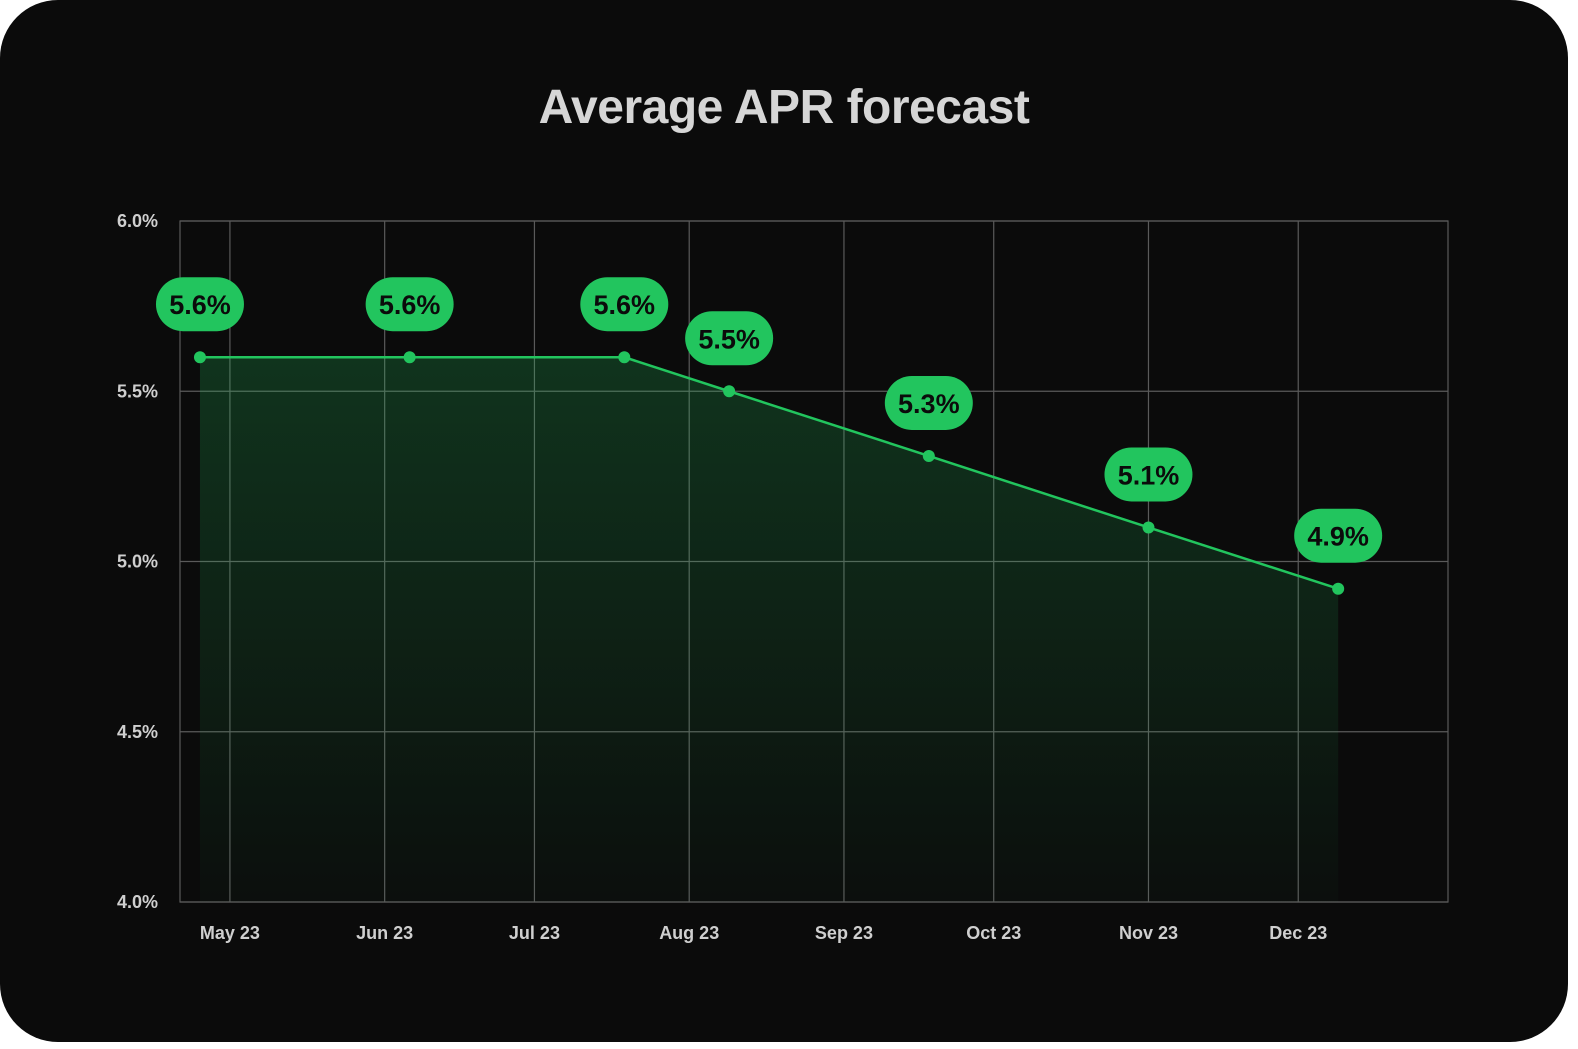  Describe the element at coordinates (844, 933) in the screenshot. I see `x-tick-label: Sep 23` at that location.